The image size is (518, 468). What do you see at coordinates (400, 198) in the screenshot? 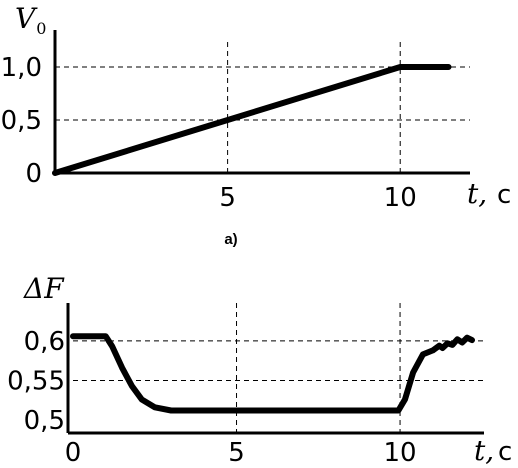
I see `chart-a-xtick-label-1: 10` at bounding box center [400, 198].